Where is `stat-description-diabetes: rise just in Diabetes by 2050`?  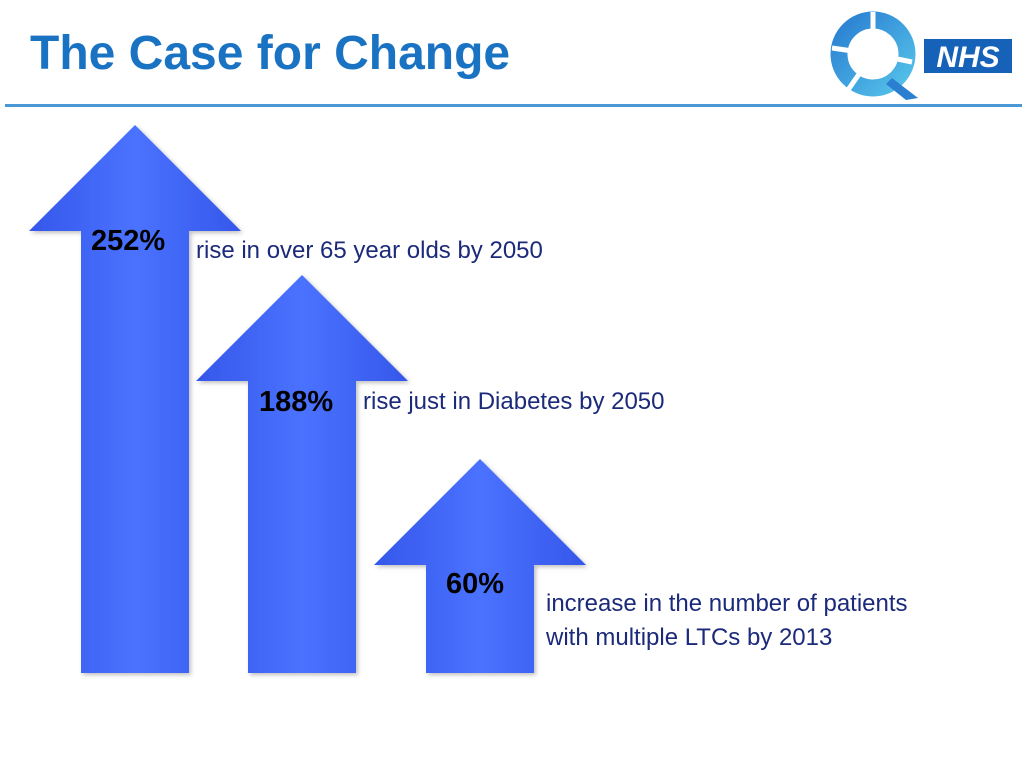
stat-description-diabetes: rise just in Diabetes by 2050 is located at coordinates (514, 401).